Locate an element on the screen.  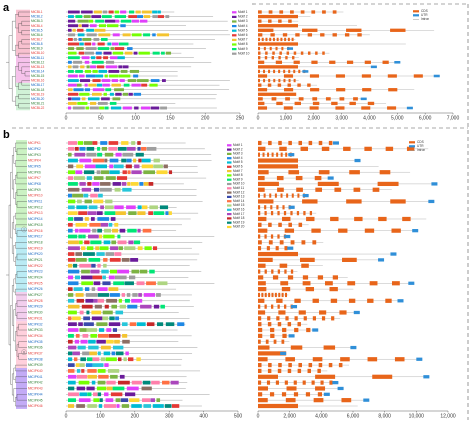
axis-tick-label: 4,000 is located at coordinates (369, 119).